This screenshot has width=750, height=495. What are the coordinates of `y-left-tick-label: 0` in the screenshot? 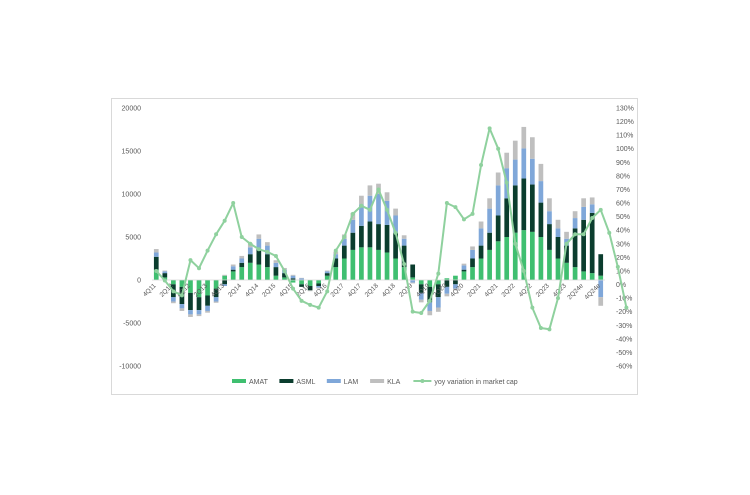 It's located at (139, 281).